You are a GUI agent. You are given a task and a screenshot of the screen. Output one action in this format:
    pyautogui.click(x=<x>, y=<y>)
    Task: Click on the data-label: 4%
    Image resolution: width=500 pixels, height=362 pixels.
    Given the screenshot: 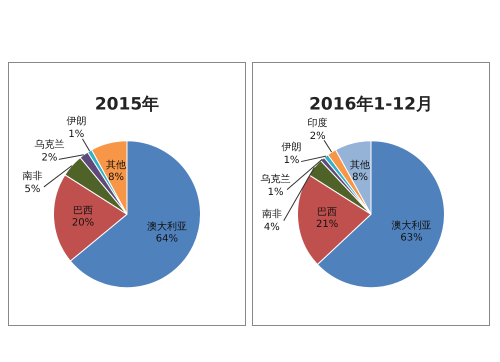 What is the action you would take?
    pyautogui.click(x=272, y=228)
    